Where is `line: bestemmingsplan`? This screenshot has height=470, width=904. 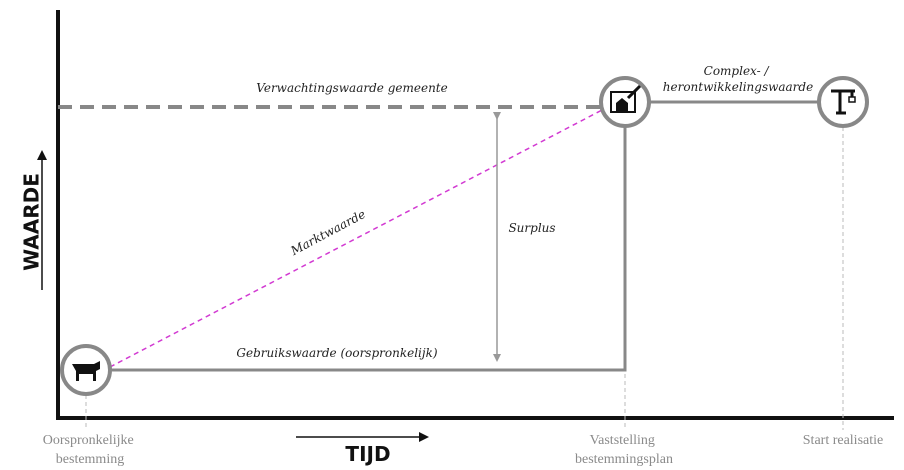 line: bestemmingsplan is located at coordinates (624, 459).